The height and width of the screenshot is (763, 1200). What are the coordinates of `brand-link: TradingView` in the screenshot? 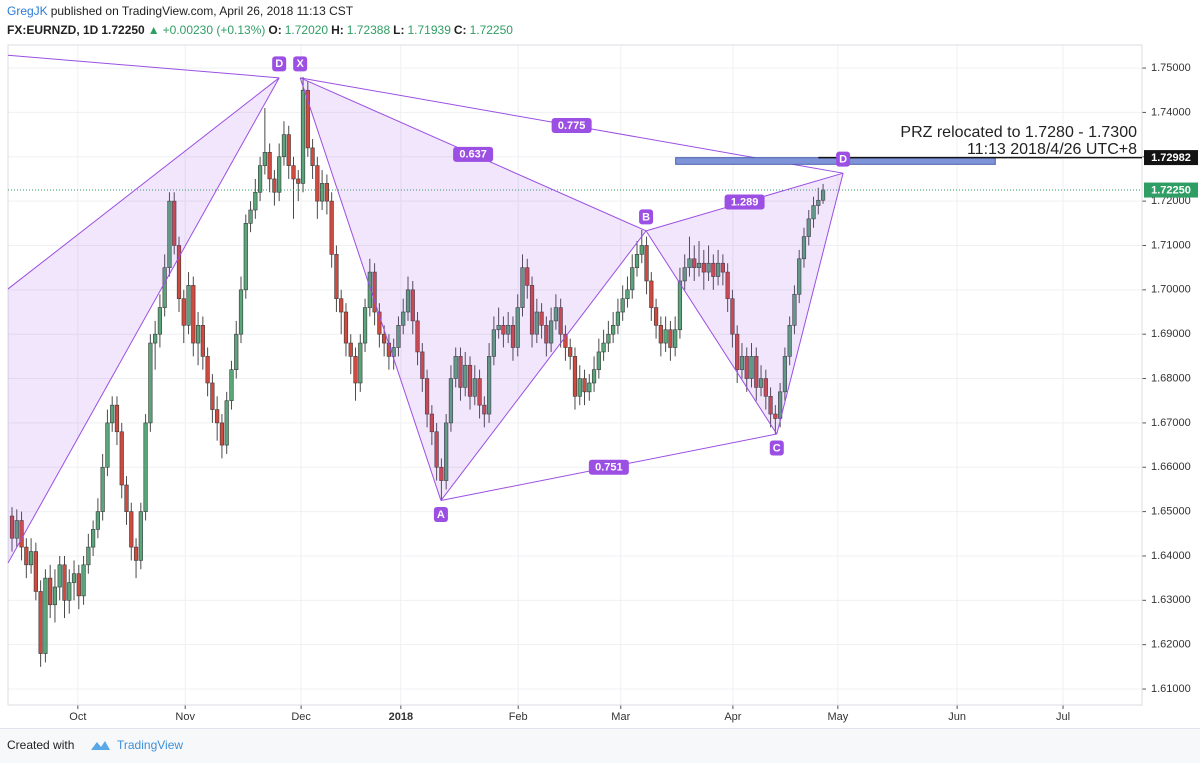 It's located at (150, 745).